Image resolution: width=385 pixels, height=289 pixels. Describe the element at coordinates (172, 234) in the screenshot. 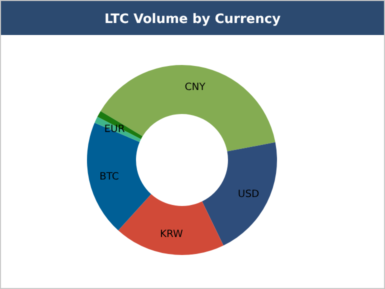

I see `slice-label: KRW` at that location.